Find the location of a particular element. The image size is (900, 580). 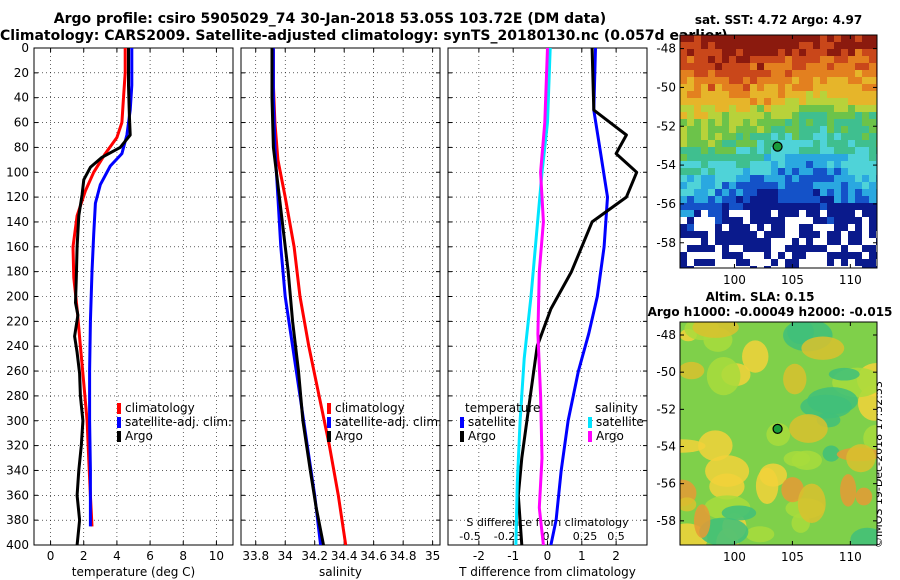

map-x-tick-label: 100 is located at coordinates (734, 557).